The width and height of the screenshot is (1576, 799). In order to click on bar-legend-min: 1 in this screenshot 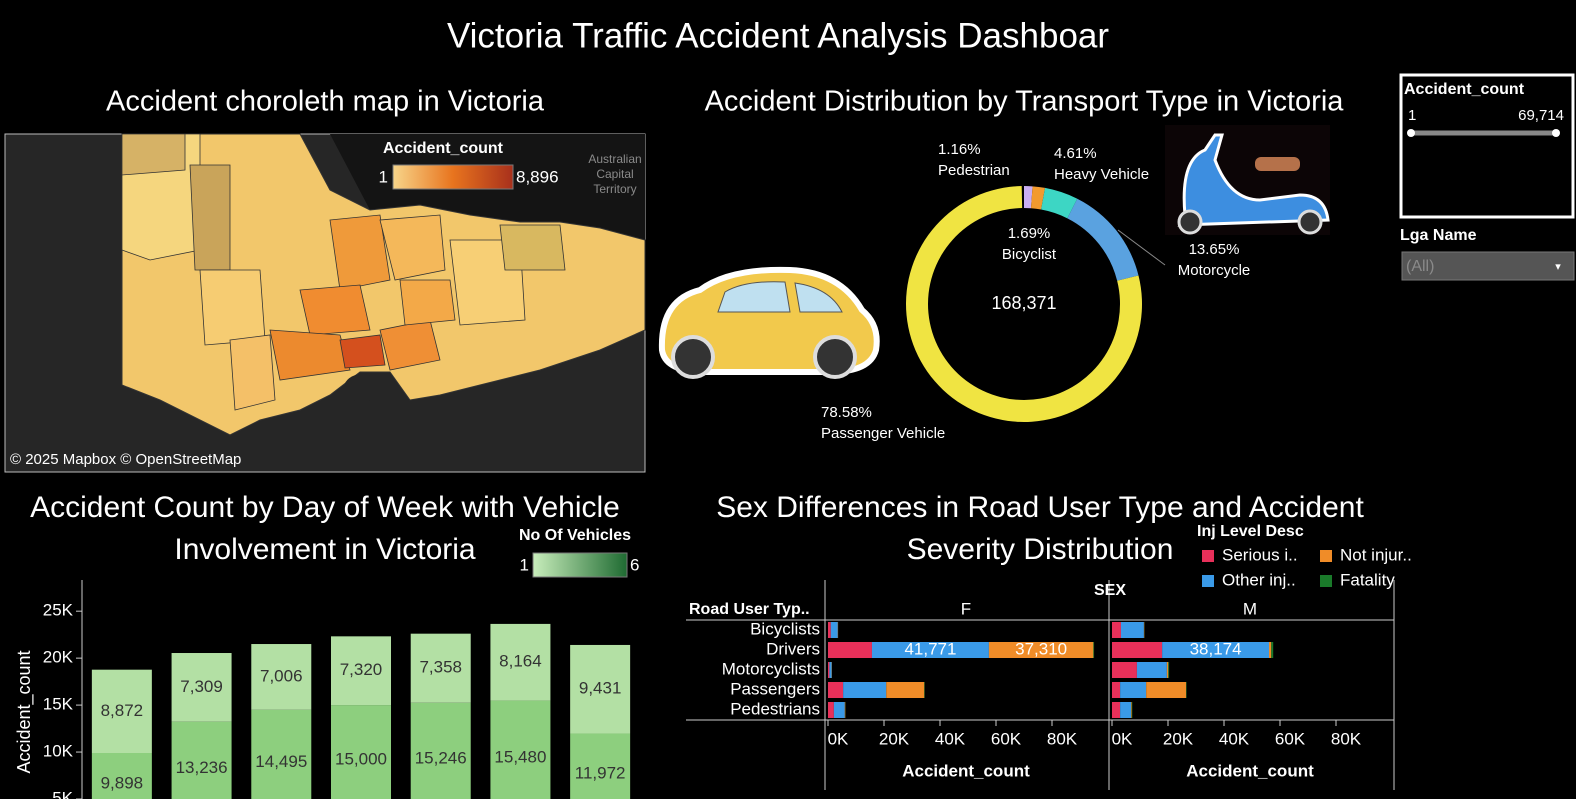, I will do `click(524, 564)`.